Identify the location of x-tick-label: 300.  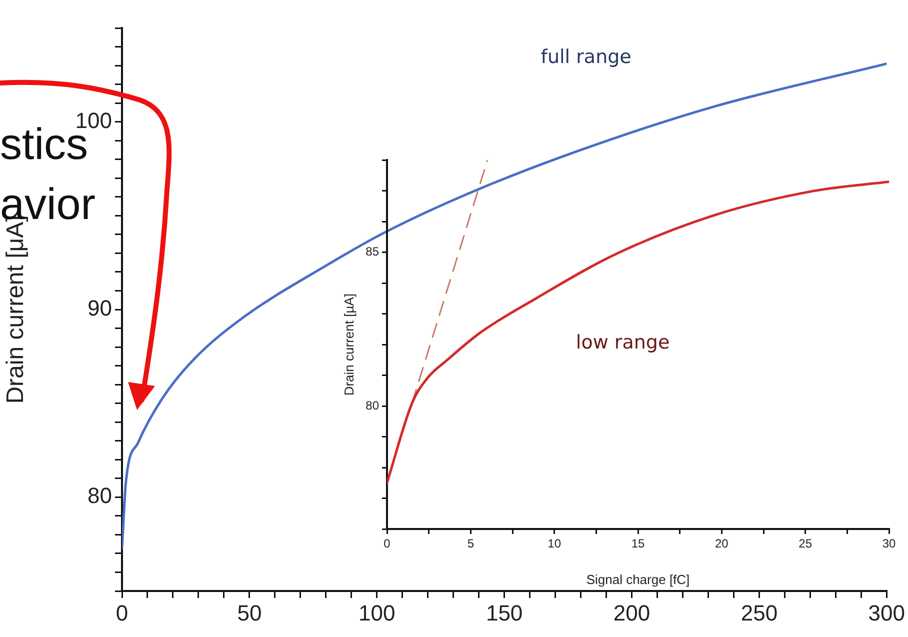
(887, 613).